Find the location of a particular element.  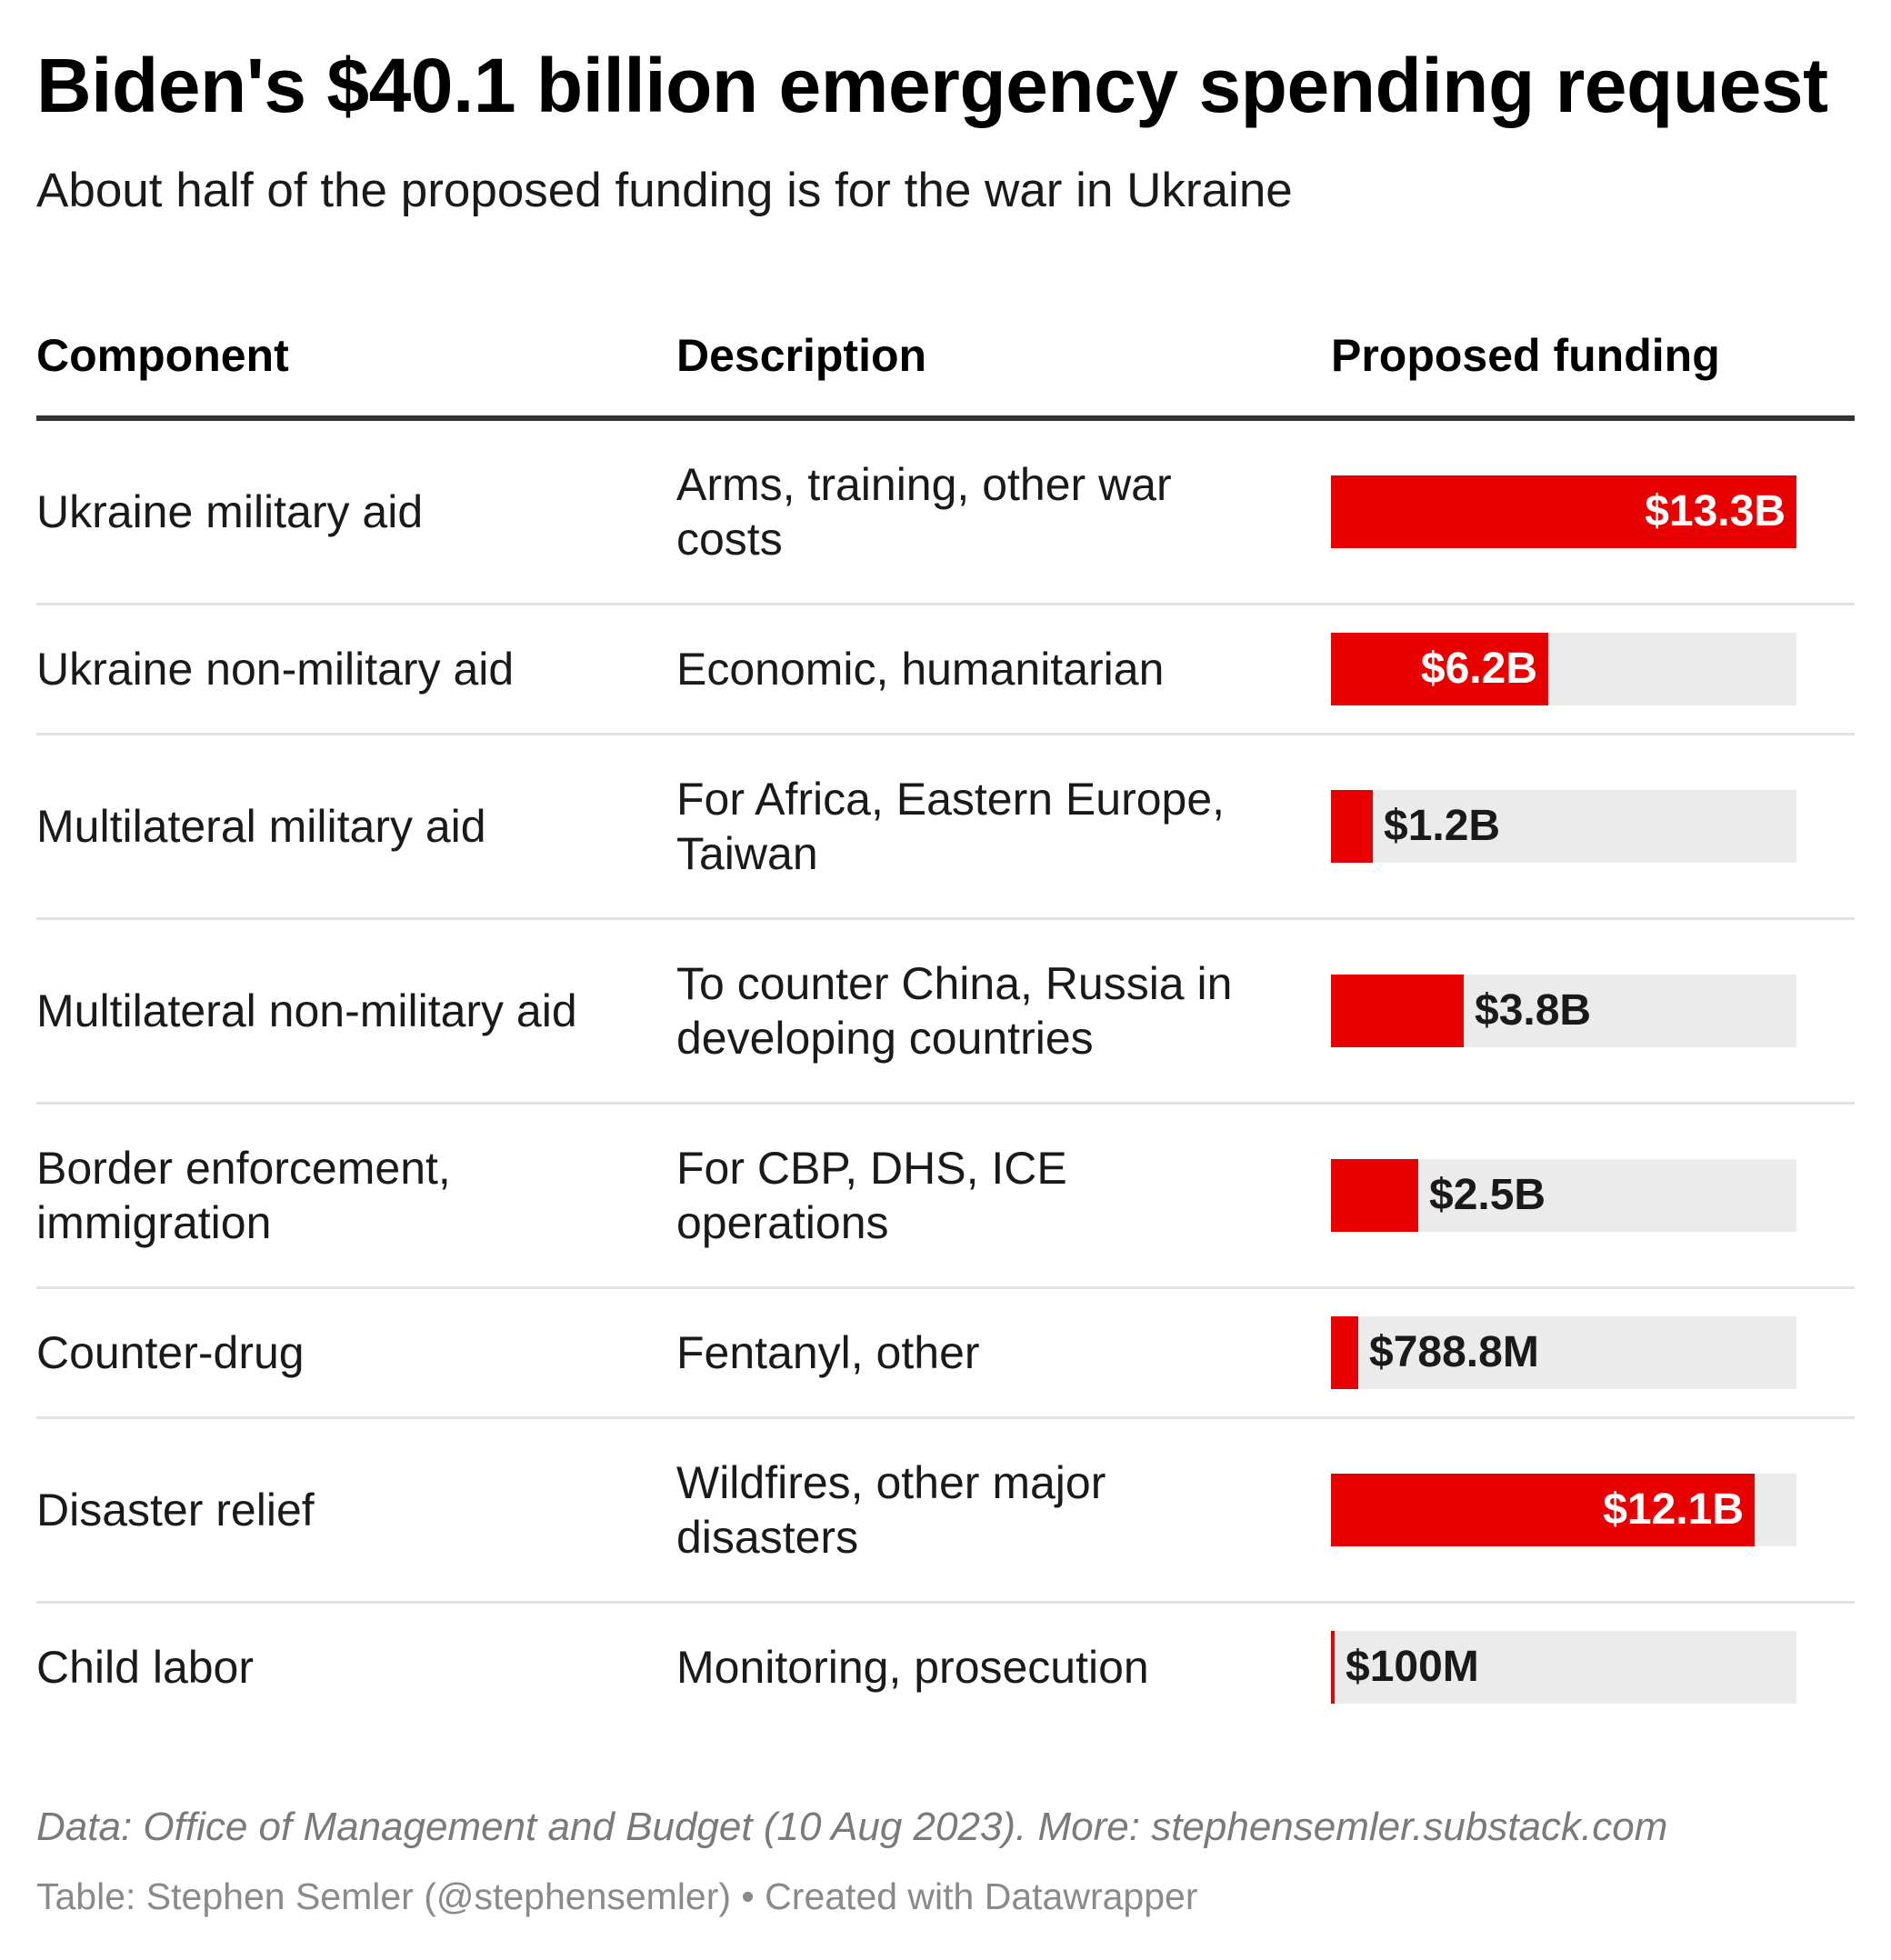

funding-bar-track: $12.1B is located at coordinates (1563, 1510).